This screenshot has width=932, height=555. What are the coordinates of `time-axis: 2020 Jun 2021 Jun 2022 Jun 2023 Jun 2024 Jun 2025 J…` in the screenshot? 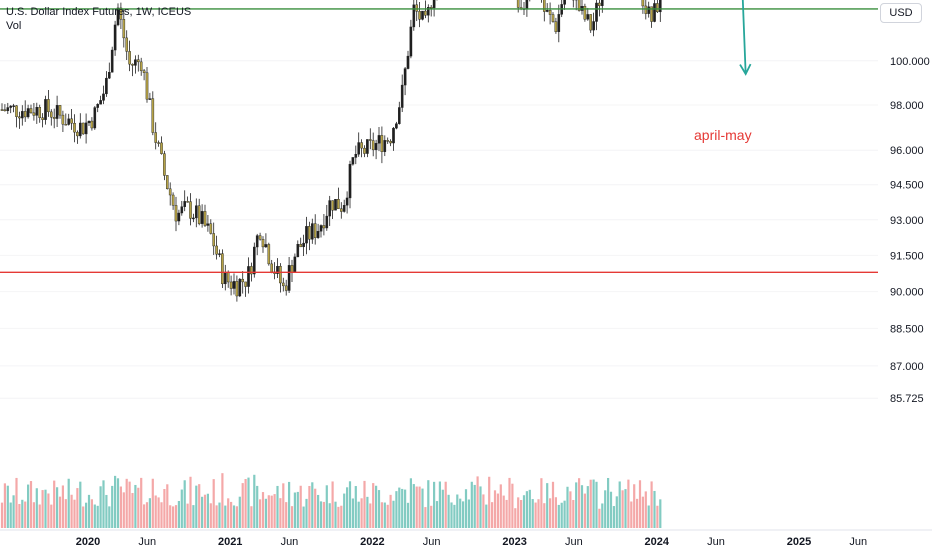 It's located at (466, 539).